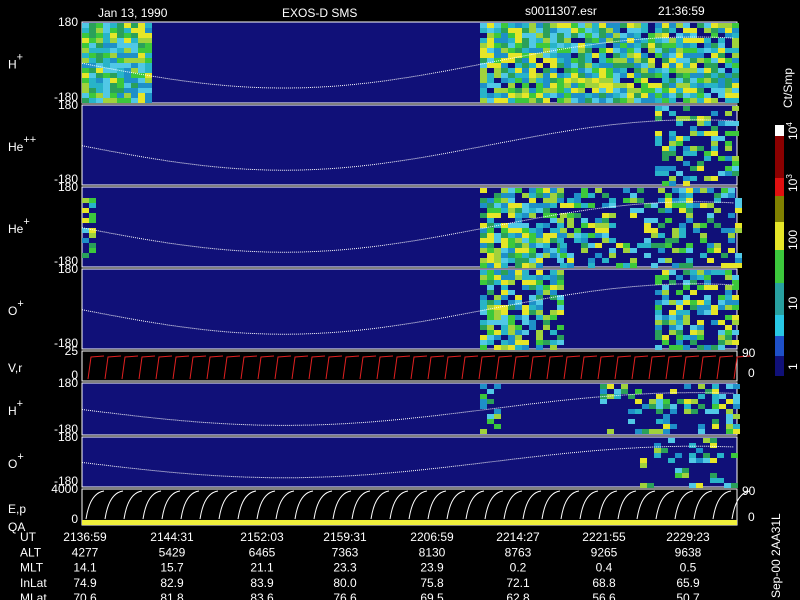 Image resolution: width=800 pixels, height=600 pixels. Describe the element at coordinates (68, 22) in the screenshot. I see `y-tick-label: 180` at that location.